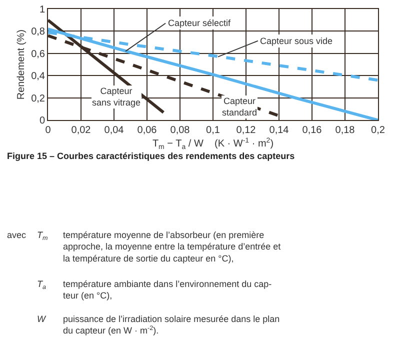 The image size is (400, 356). What do you see at coordinates (378, 130) in the screenshot?
I see `x-tick-label: 0,2` at bounding box center [378, 130].